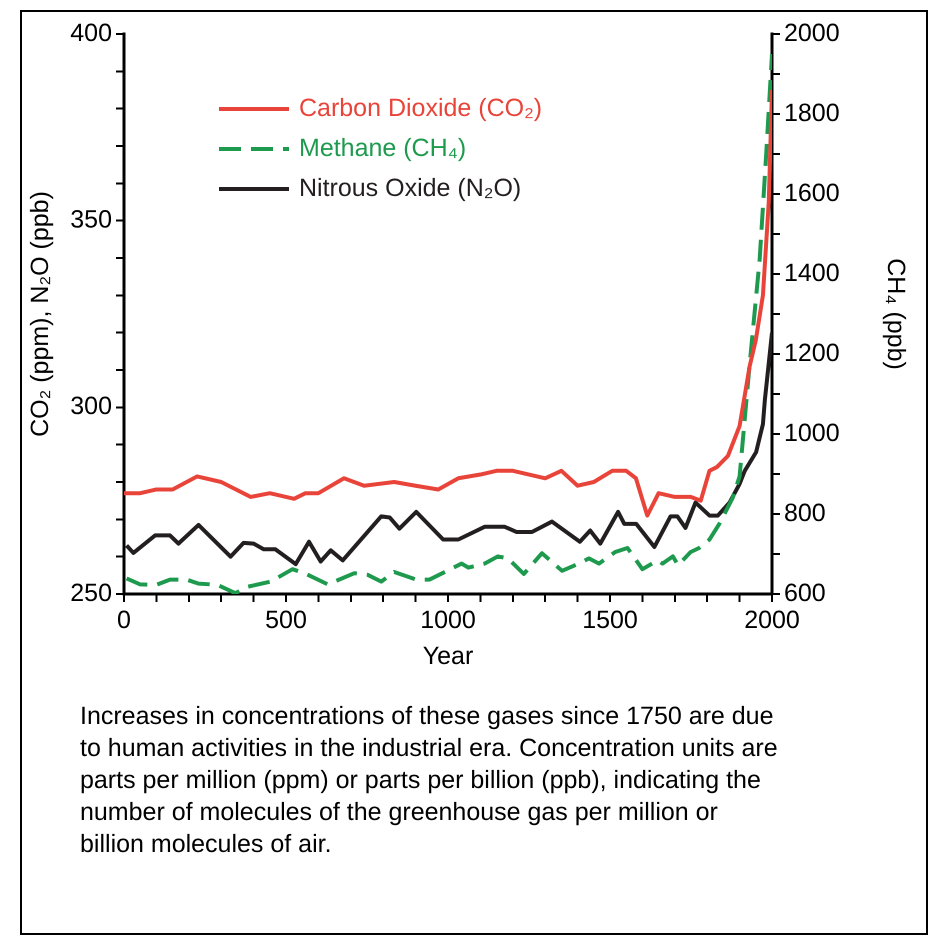  What do you see at coordinates (382, 148) in the screenshot?
I see `legend-label: Methane (CH₄)` at bounding box center [382, 148].